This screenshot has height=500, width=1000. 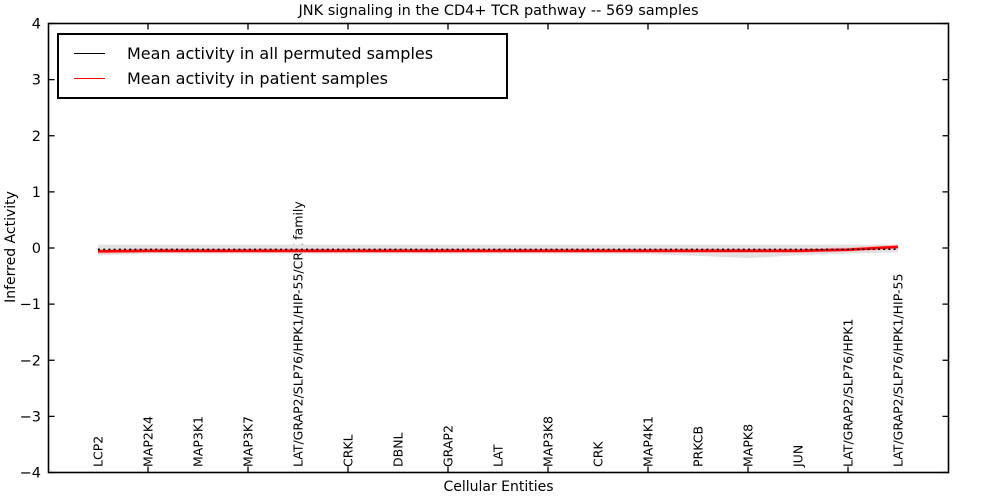 I want to click on y-tick-label: −3, so click(x=30, y=417).